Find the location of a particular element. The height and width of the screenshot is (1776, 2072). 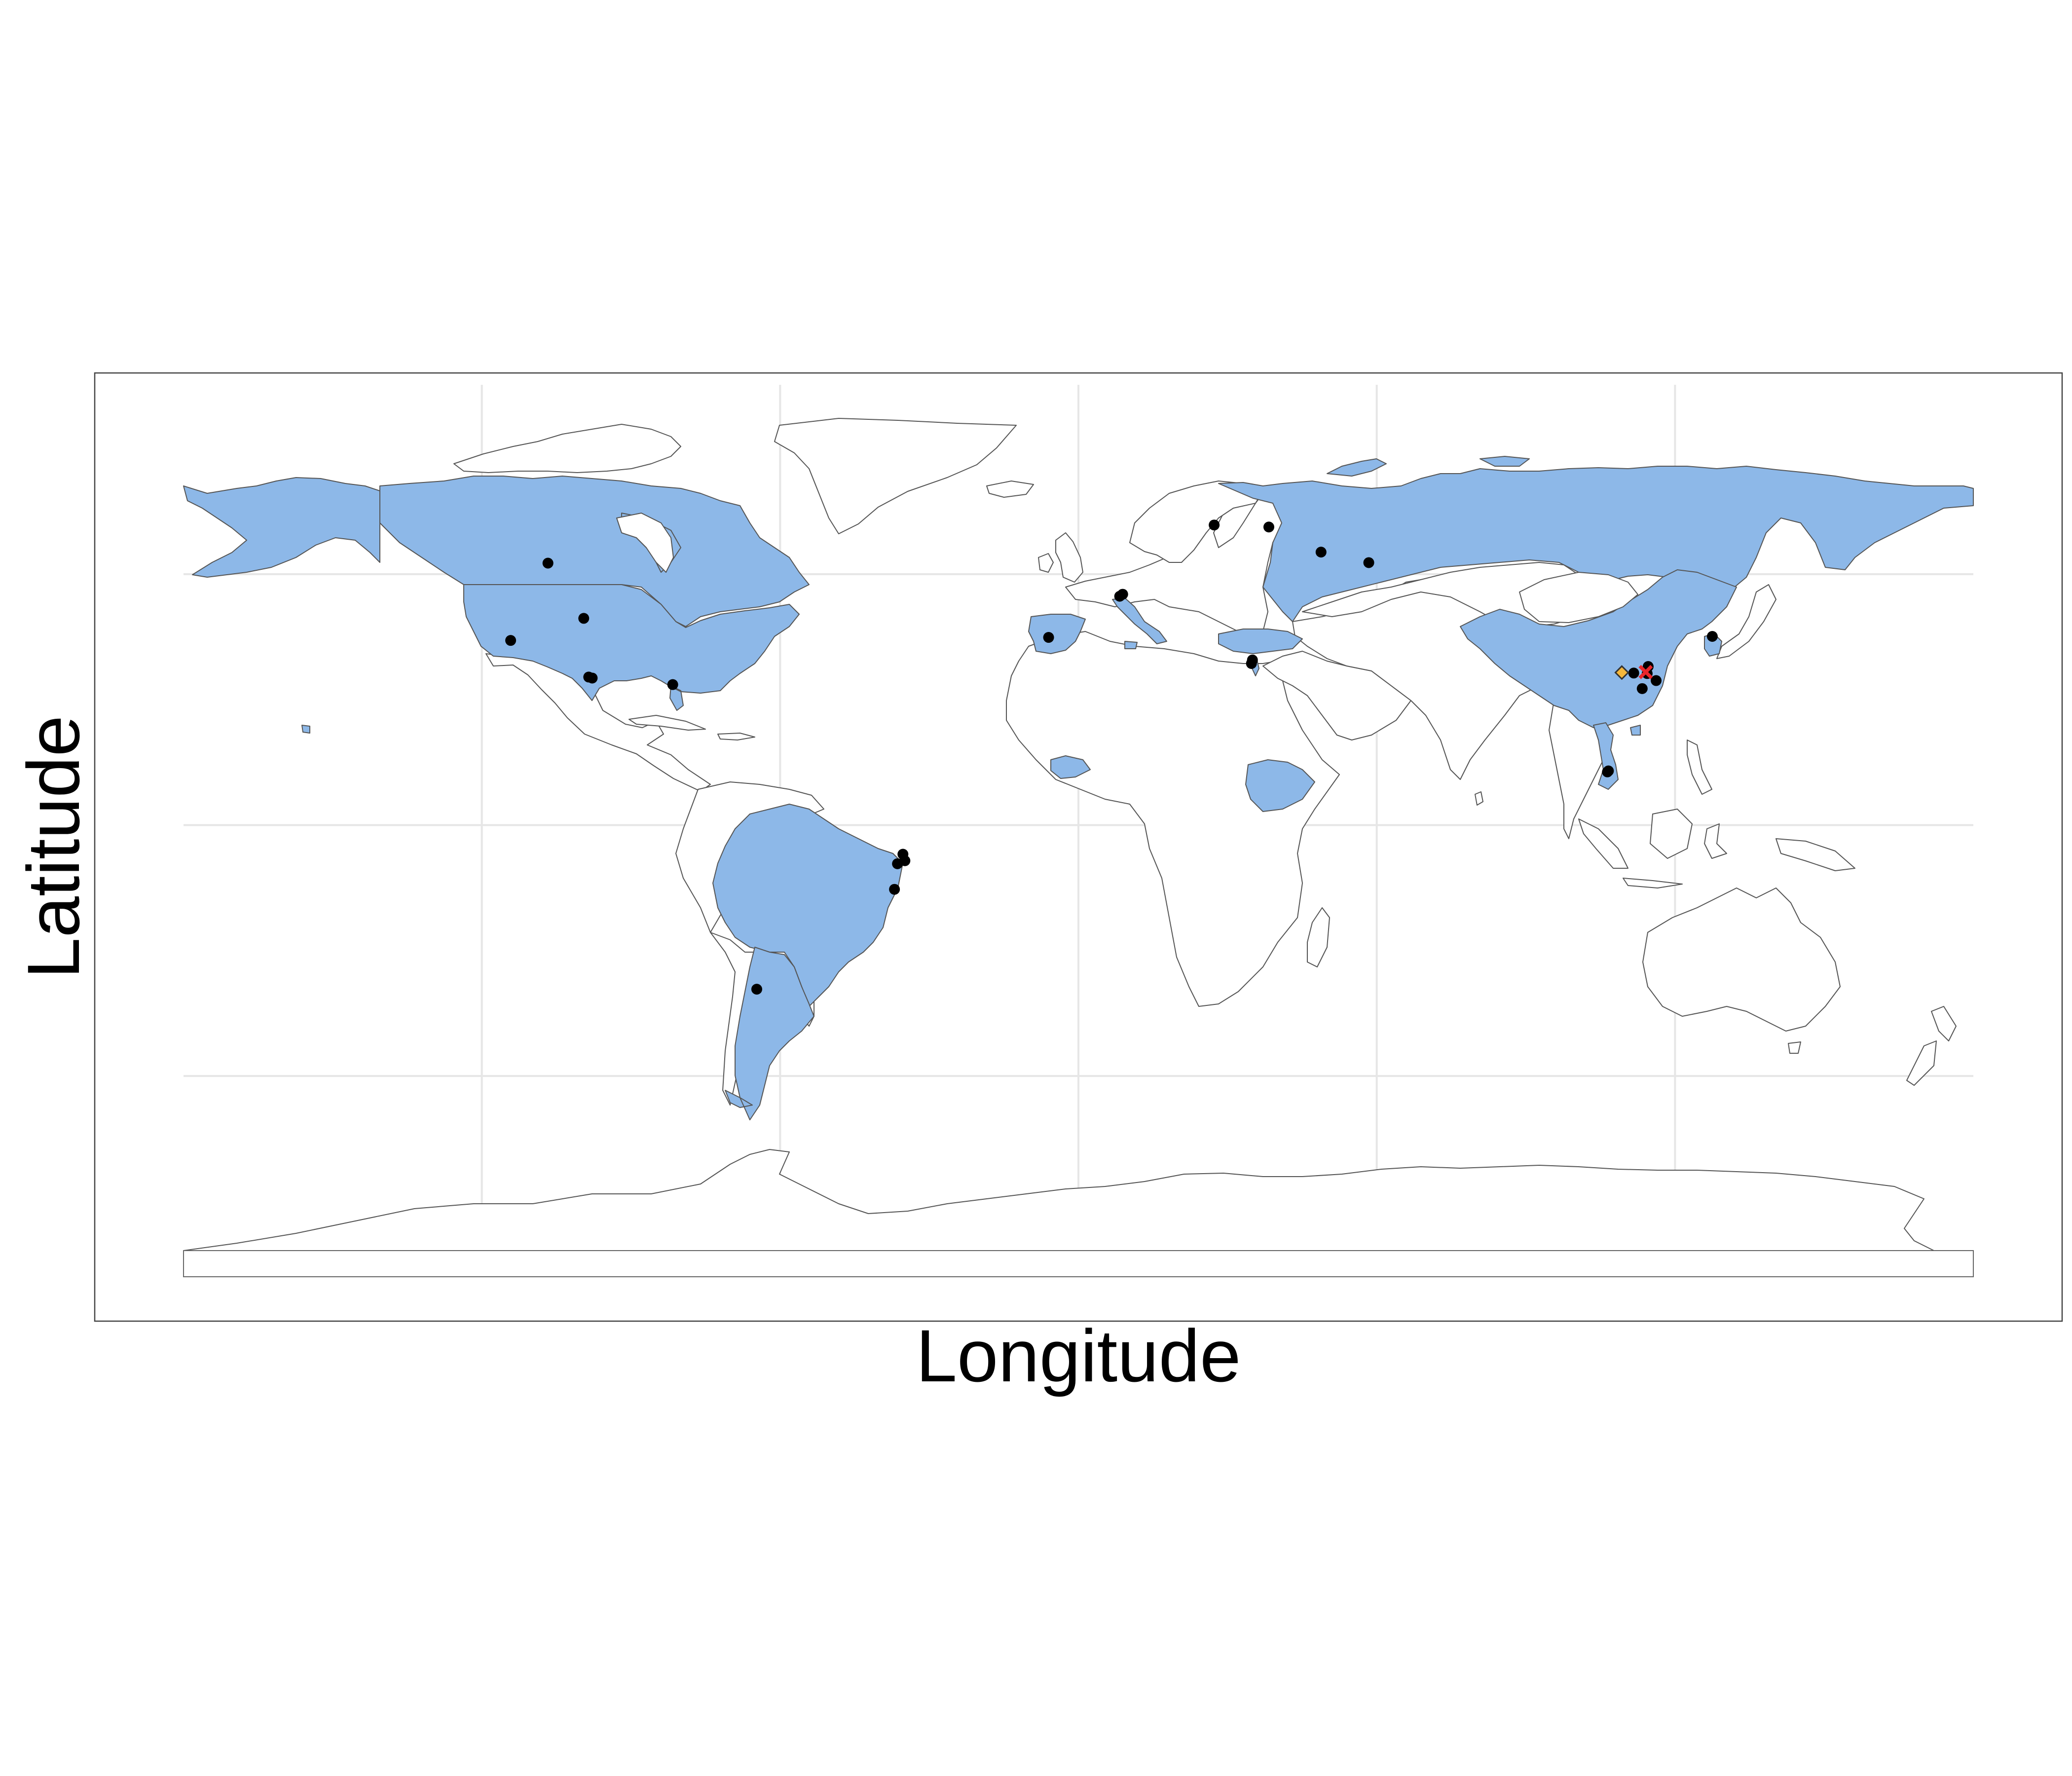

borneo-shape is located at coordinates (1672, 834).